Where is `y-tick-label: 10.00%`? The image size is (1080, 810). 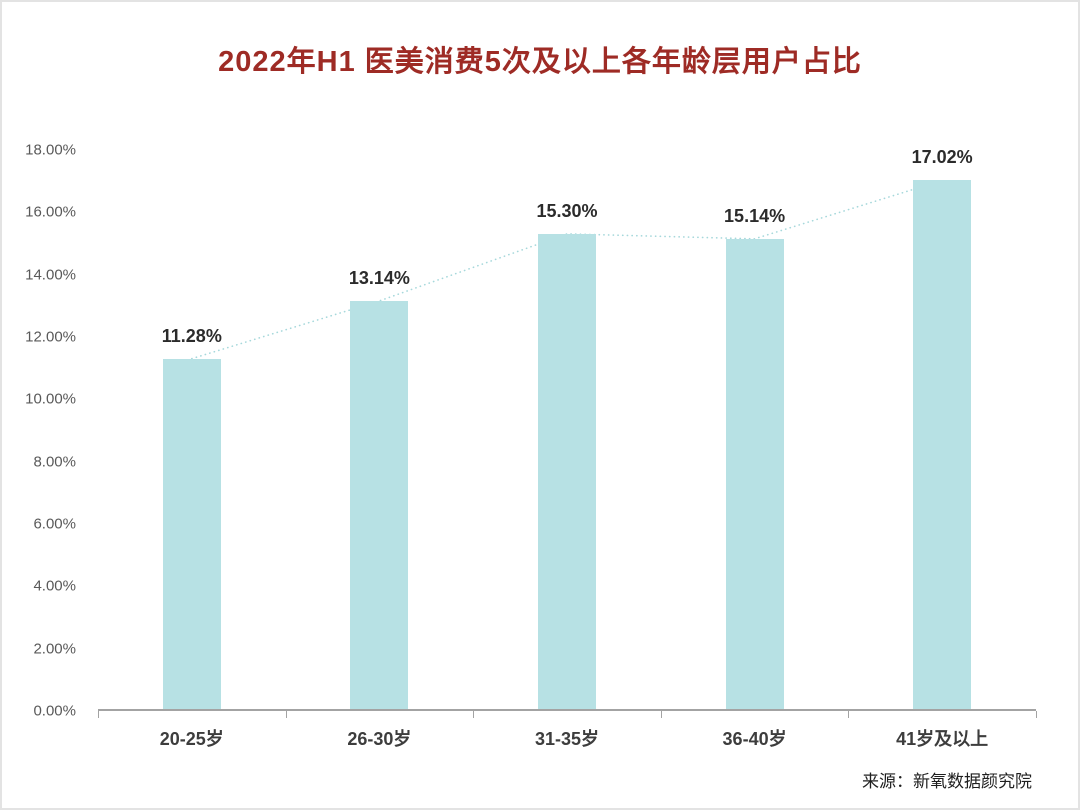 y-tick-label: 10.00% is located at coordinates (50, 399).